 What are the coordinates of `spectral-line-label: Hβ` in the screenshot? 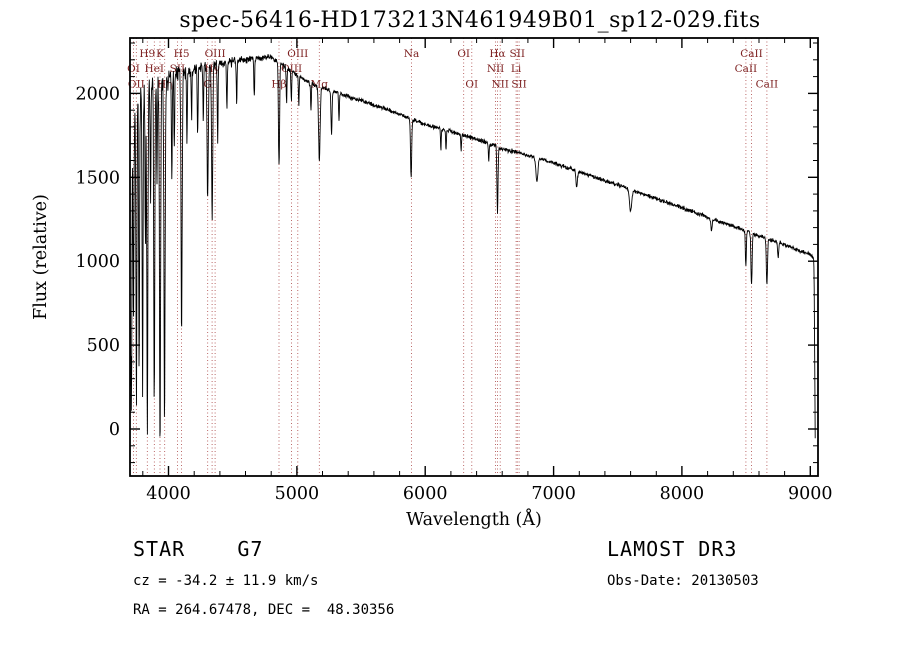 It's located at (278, 85).